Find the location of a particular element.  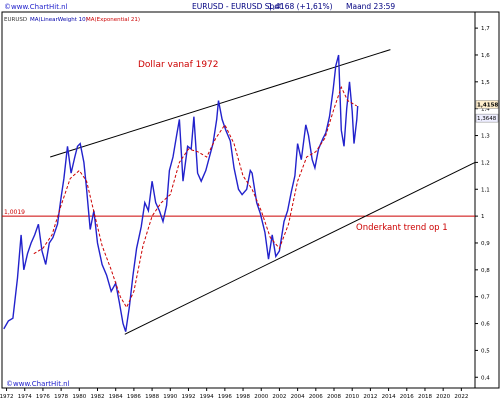

price-label: 1,4158 is located at coordinates (487, 105).